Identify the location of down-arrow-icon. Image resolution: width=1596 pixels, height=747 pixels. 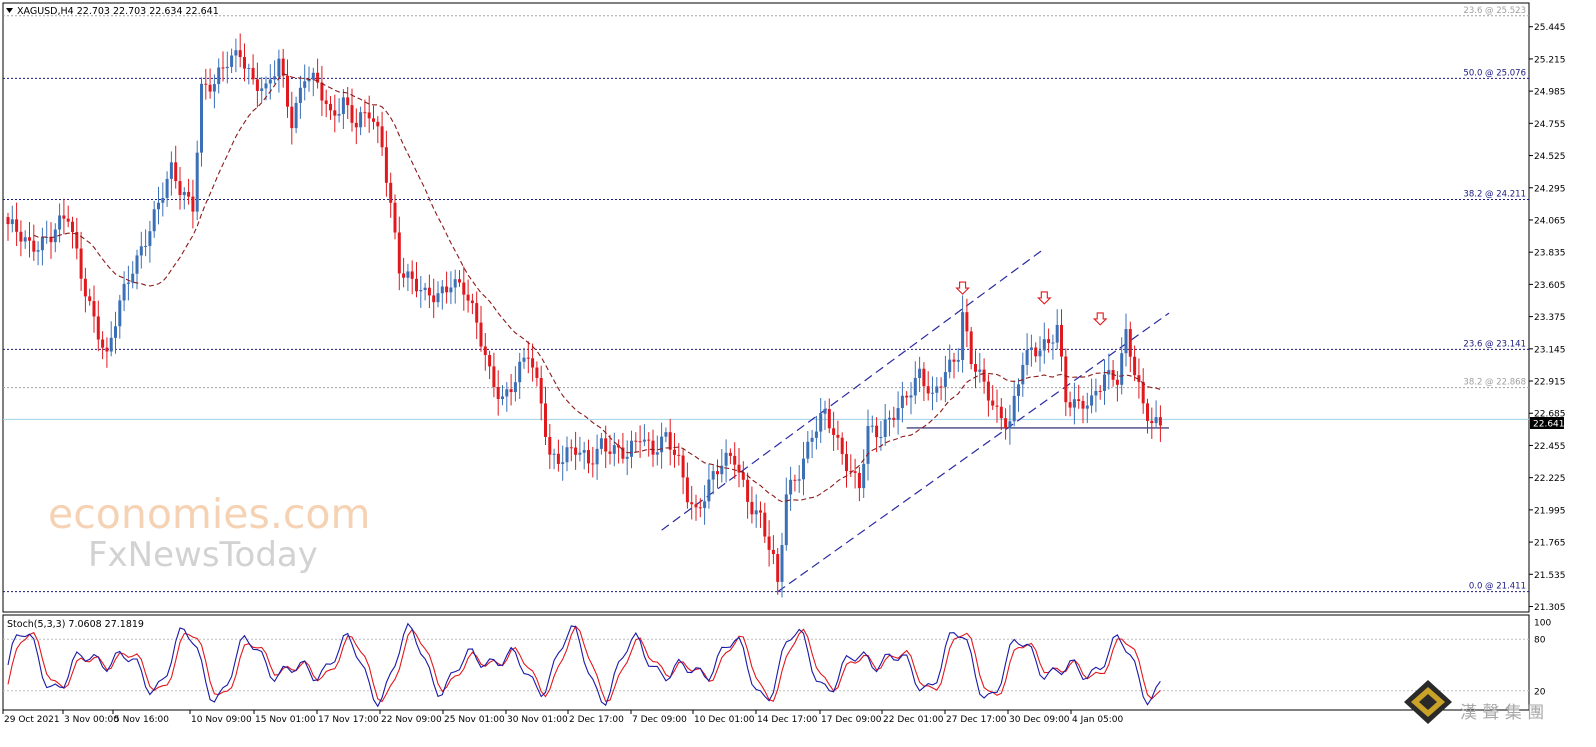
(1044, 298).